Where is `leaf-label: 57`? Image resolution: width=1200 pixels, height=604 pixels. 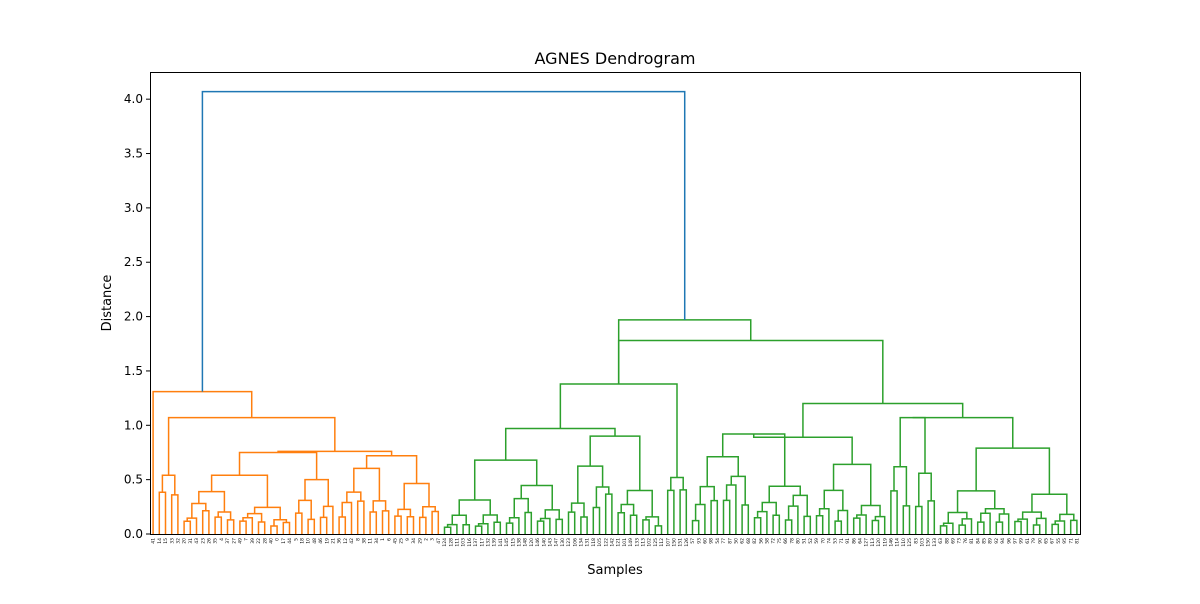 leaf-label: 57 is located at coordinates (693, 541).